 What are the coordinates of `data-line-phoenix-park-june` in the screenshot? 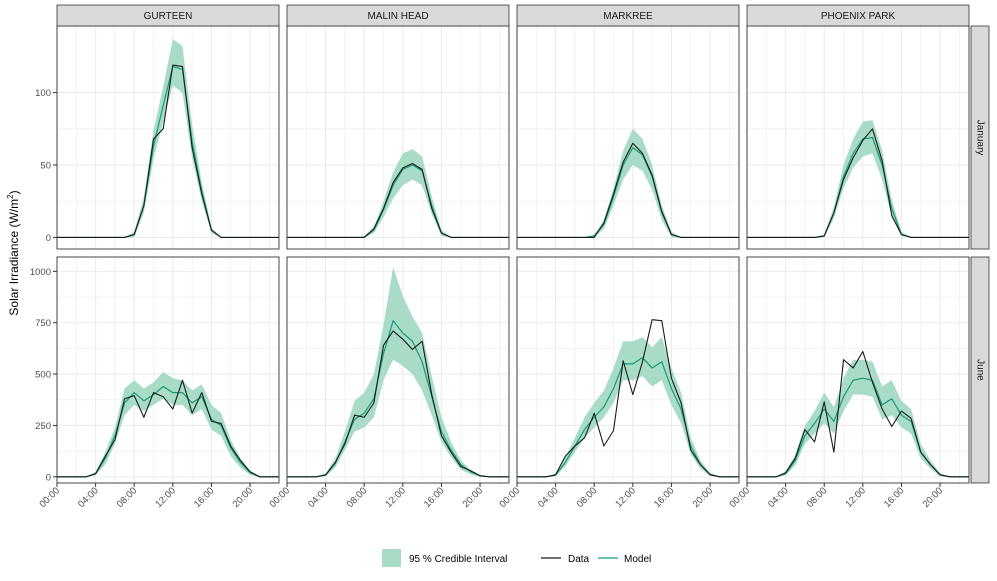 It's located at (858, 414).